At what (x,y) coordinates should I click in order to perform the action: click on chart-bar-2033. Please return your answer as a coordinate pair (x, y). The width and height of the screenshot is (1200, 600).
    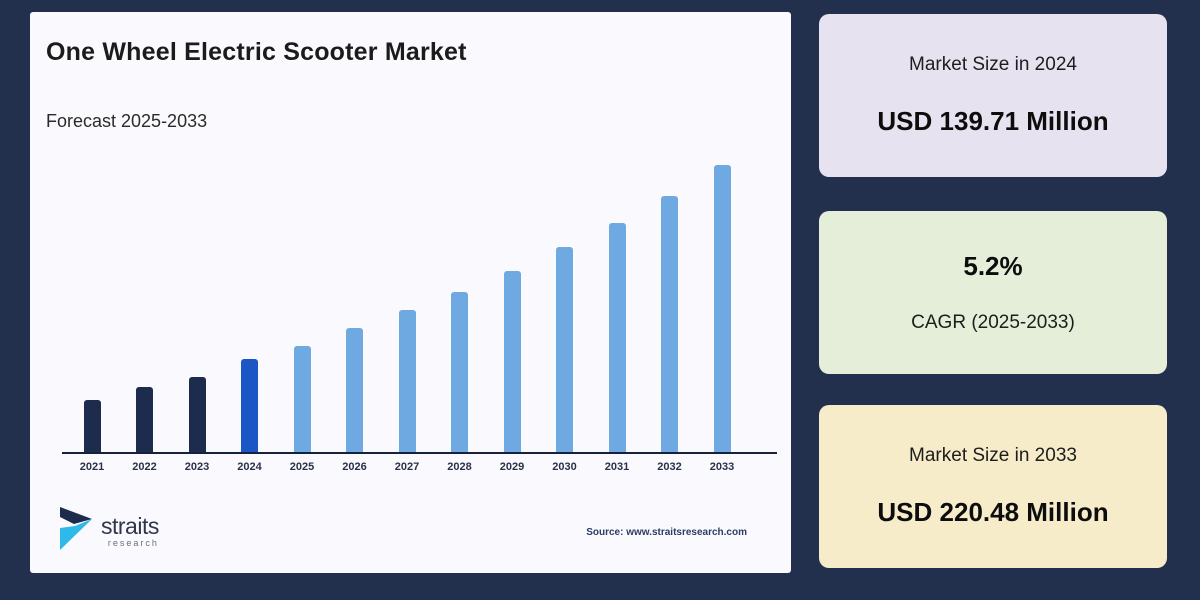
    Looking at the image, I should click on (722, 308).